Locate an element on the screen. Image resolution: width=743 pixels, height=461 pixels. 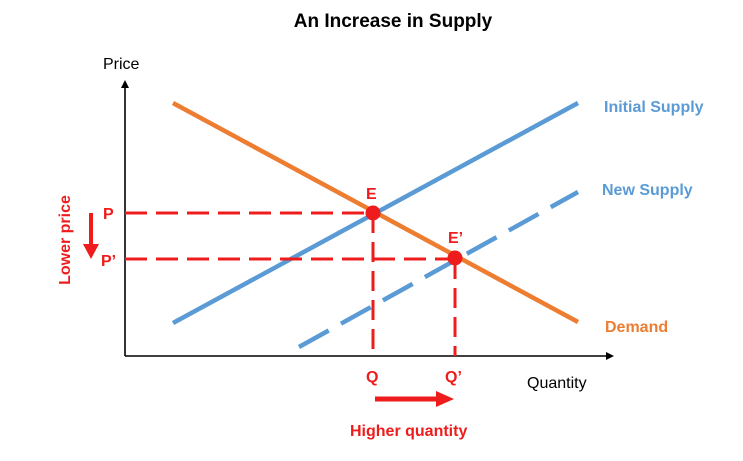
diagram-title: An Increase in Supply is located at coordinates (393, 21).